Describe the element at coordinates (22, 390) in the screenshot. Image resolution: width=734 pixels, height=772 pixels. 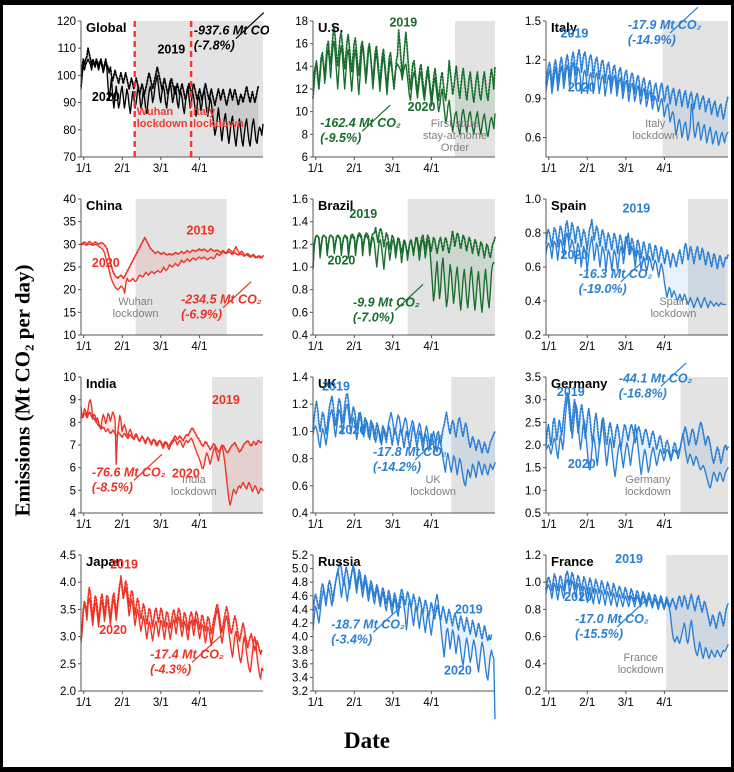
I see `y-axis-label-text: Emissions (Mt CO₂ per day)` at that location.